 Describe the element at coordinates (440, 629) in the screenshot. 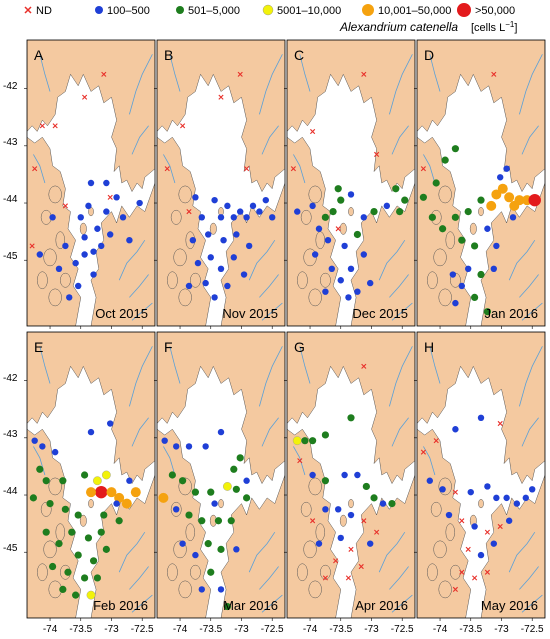

I see `x-tick-label: -74` at that location.